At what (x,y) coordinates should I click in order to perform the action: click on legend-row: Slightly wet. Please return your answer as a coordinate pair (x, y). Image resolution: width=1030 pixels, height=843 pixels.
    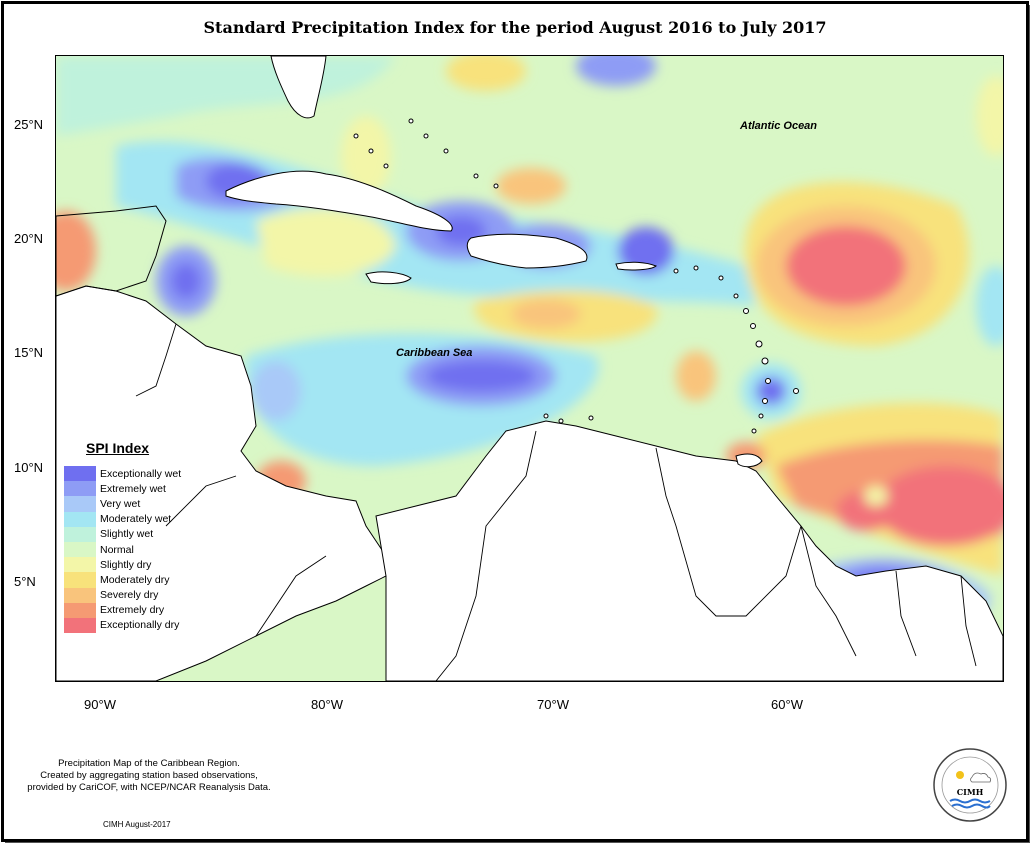
    Looking at the image, I should click on (139, 534).